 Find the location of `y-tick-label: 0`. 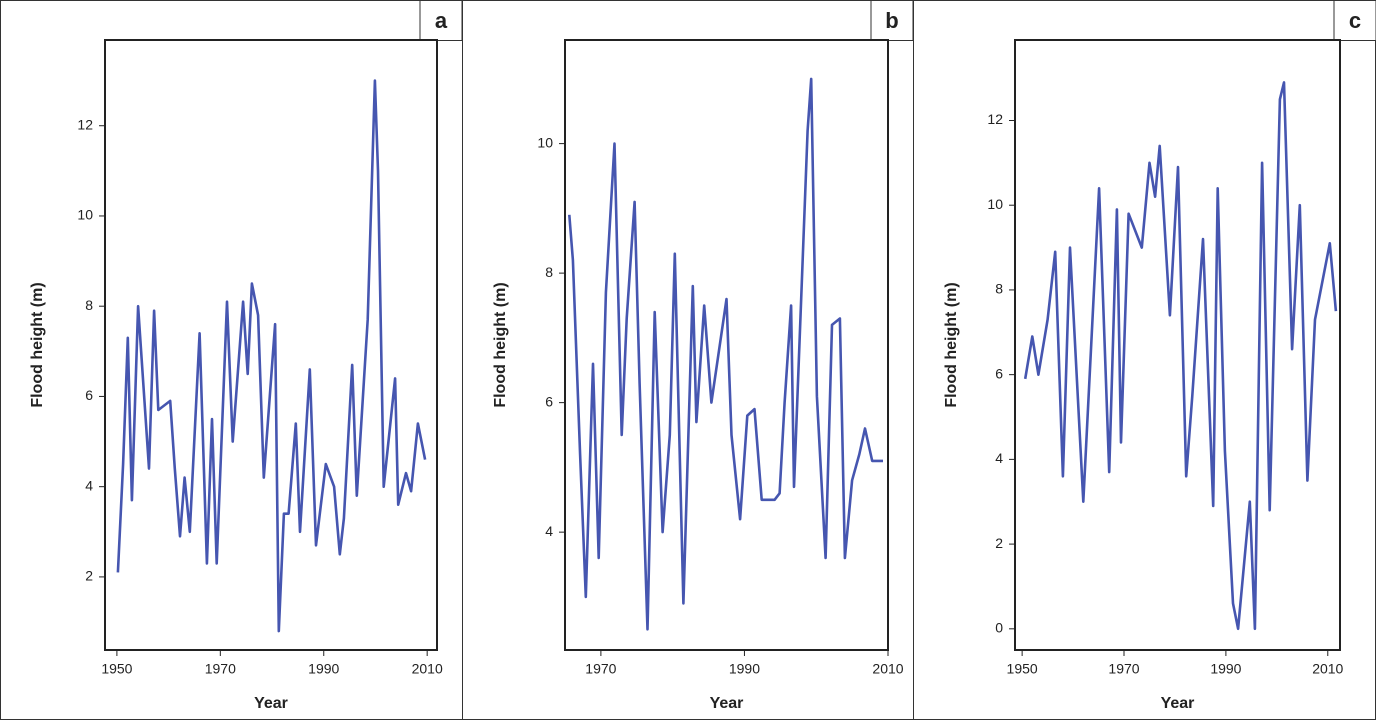

y-tick-label: 0 is located at coordinates (999, 628).